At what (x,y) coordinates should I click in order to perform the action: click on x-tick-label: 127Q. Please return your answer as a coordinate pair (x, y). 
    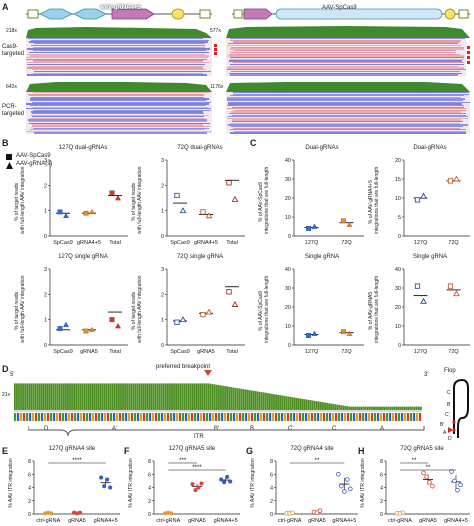
    Looking at the image, I should click on (312, 352).